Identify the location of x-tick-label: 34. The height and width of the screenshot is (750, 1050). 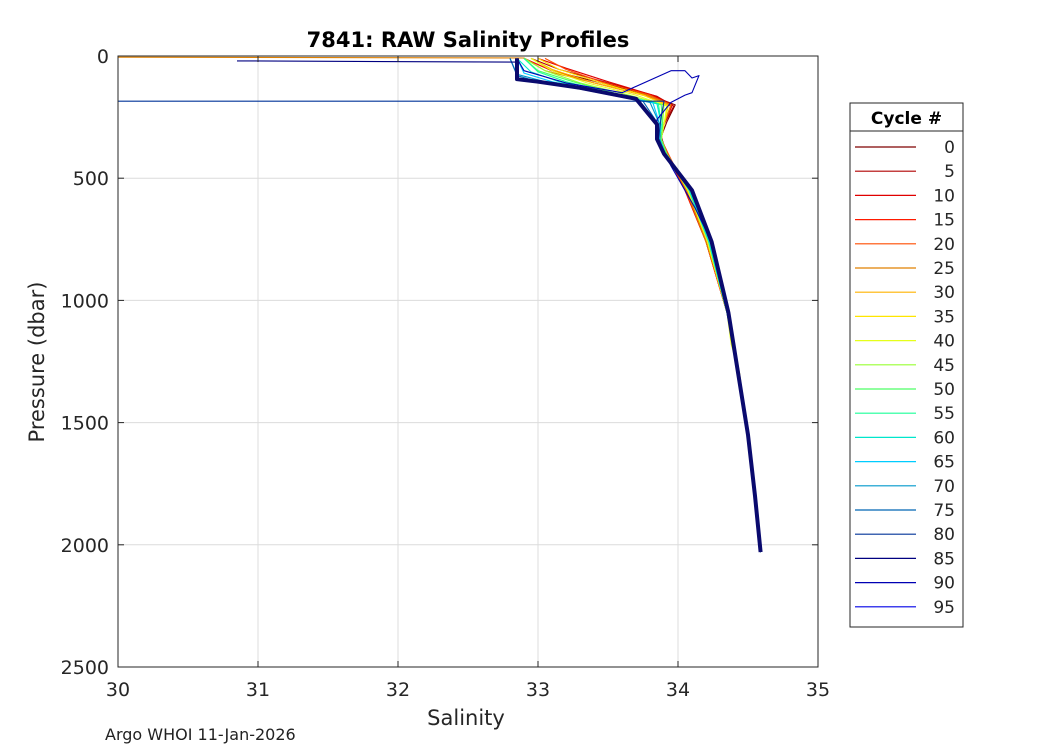
(678, 690).